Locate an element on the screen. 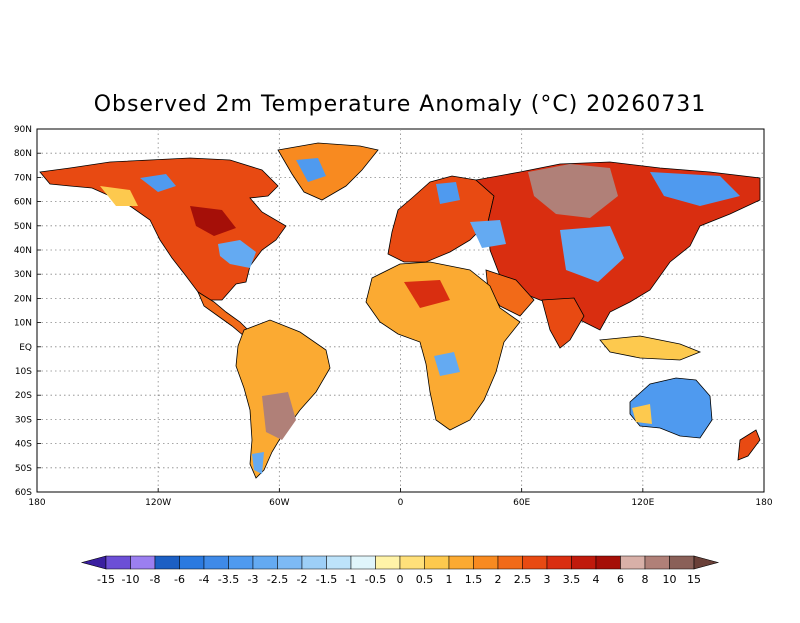  sa-extreme-patch is located at coordinates (279, 416).